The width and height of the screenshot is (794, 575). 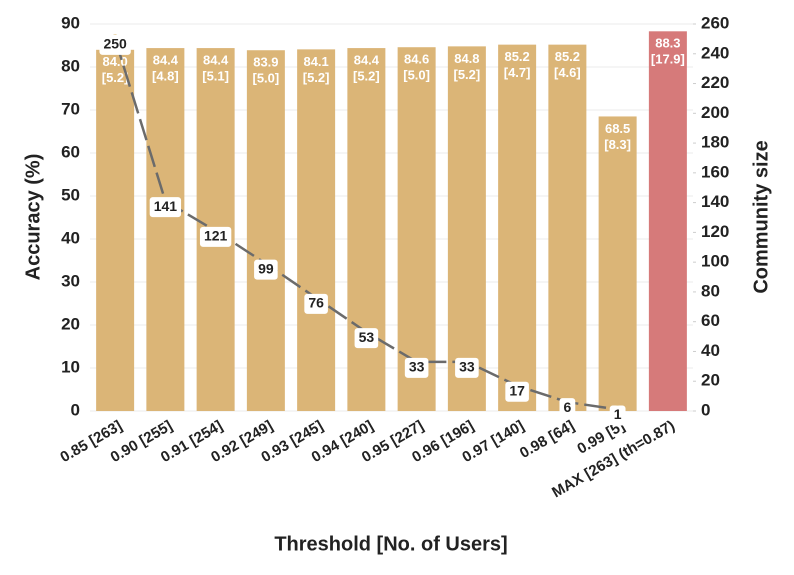 I want to click on line-value-label: 76, so click(x=316, y=303).